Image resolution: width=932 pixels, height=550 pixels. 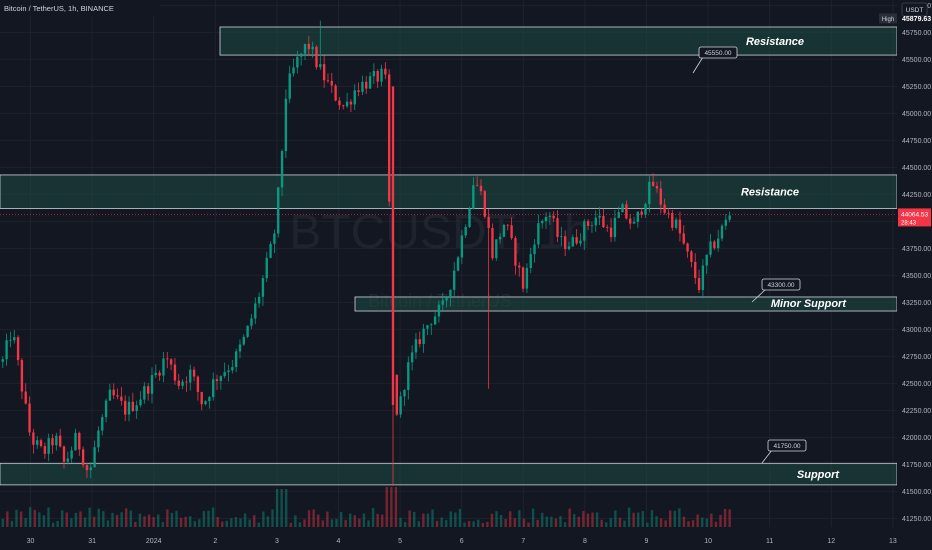 What do you see at coordinates (585, 541) in the screenshot?
I see `x-tick-label: 8` at bounding box center [585, 541].